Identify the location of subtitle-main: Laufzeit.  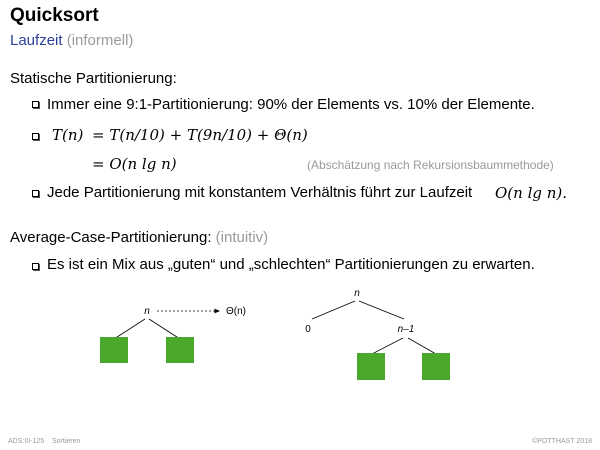
(36, 40).